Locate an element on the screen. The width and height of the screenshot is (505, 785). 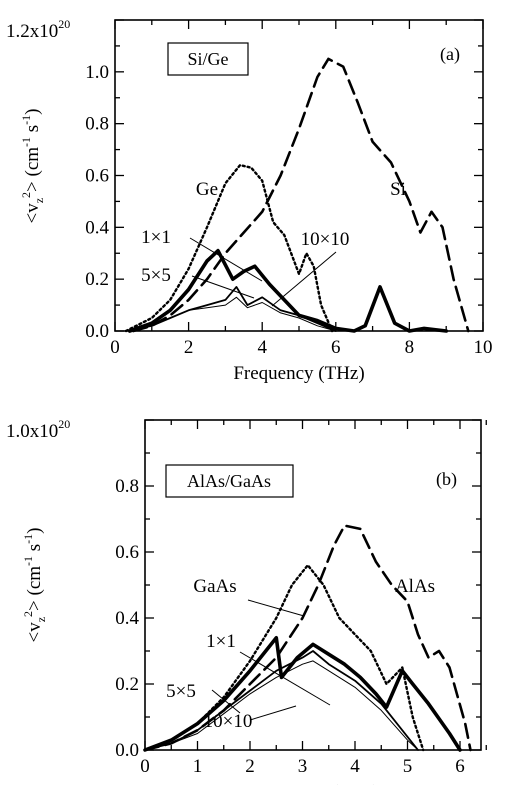
y-top-label: 1.2x10²⁰ is located at coordinates (38, 29).